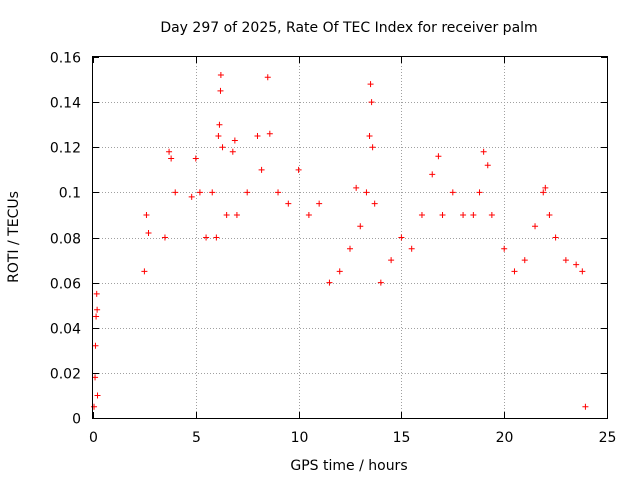 The image size is (640, 480). Describe the element at coordinates (196, 438) in the screenshot. I see `x-tick-label: 5` at that location.